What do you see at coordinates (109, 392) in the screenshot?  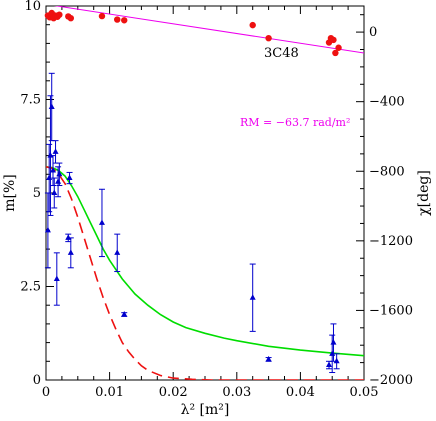 I see `x-tick-label: 0.01` at bounding box center [109, 392].